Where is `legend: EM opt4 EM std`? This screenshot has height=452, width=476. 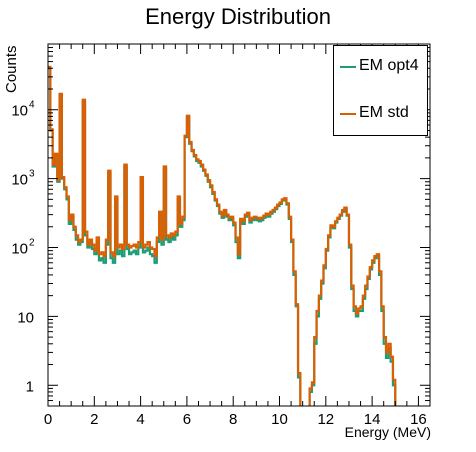 legend: EM opt4 EM std is located at coordinates (380, 90).